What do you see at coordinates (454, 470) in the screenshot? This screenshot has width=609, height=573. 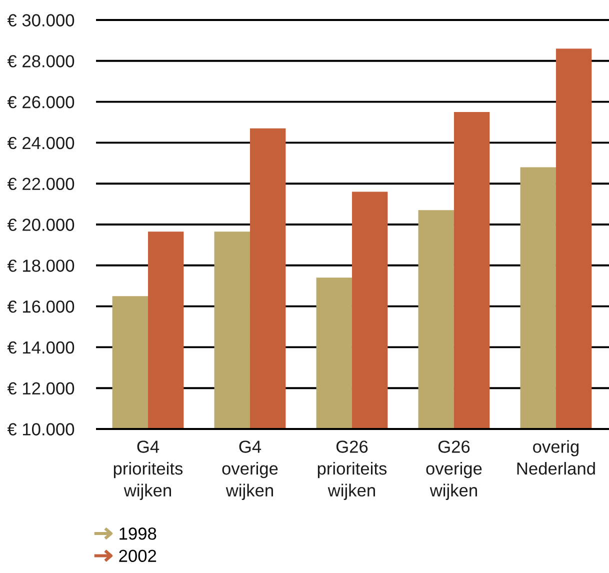 I see `x-tick-label: G26 overige wijken` at bounding box center [454, 470].